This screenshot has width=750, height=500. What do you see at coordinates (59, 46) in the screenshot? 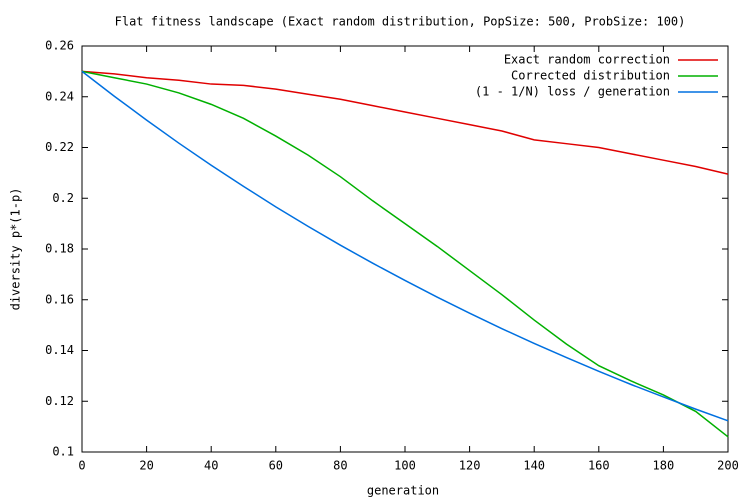
I see `y-tick-label: 0.26` at bounding box center [59, 46].